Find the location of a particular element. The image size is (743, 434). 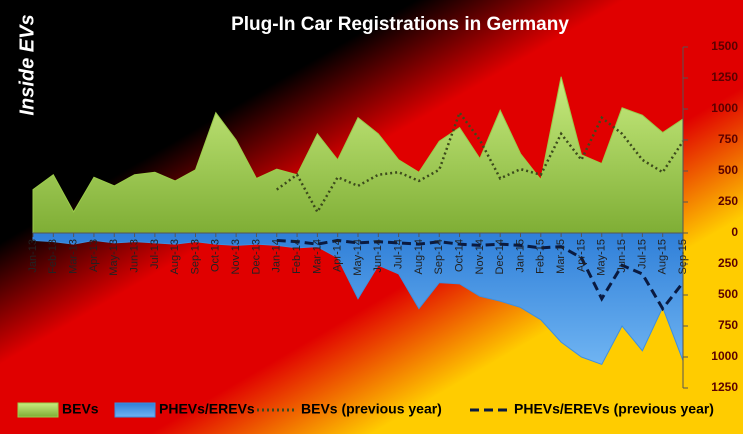

x-tick-label: Apr-13 is located at coordinates (94, 255).